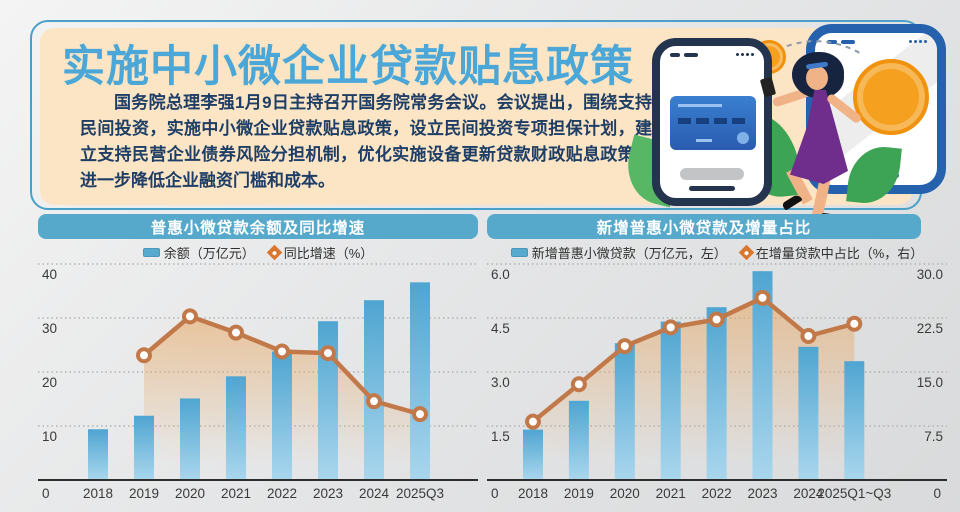  What do you see at coordinates (839, 253) in the screenshot?
I see `legend-label: 在增量贷款中占比（%，右）` at bounding box center [839, 253].